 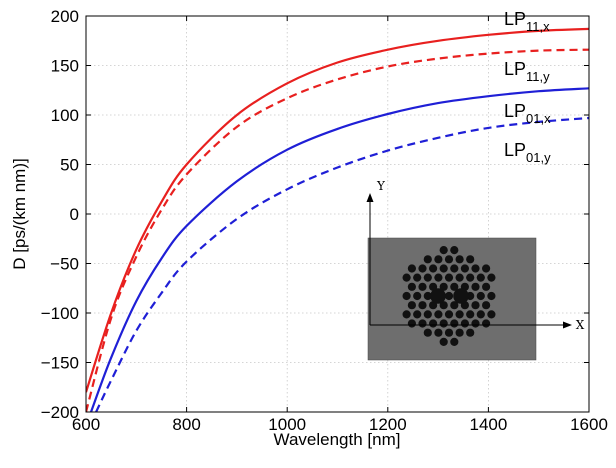 I want to click on y-tick-label: 50, so click(x=69, y=165).